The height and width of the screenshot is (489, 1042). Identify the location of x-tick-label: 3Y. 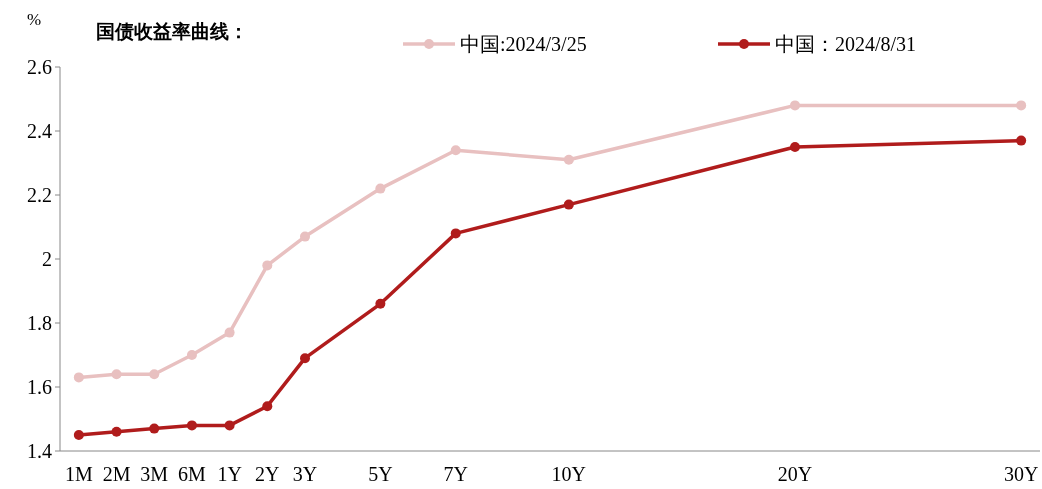
(305, 474).